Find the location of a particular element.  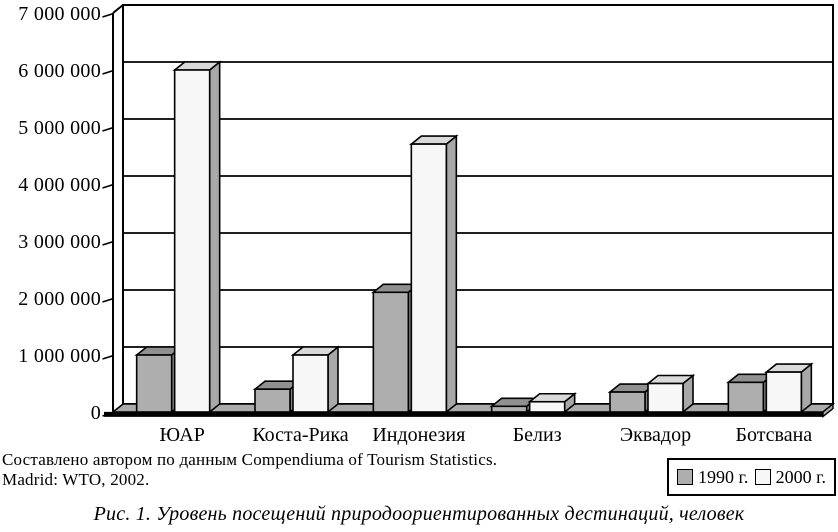

y-axis-tick-label: 1 000 000 is located at coordinates (59, 356).